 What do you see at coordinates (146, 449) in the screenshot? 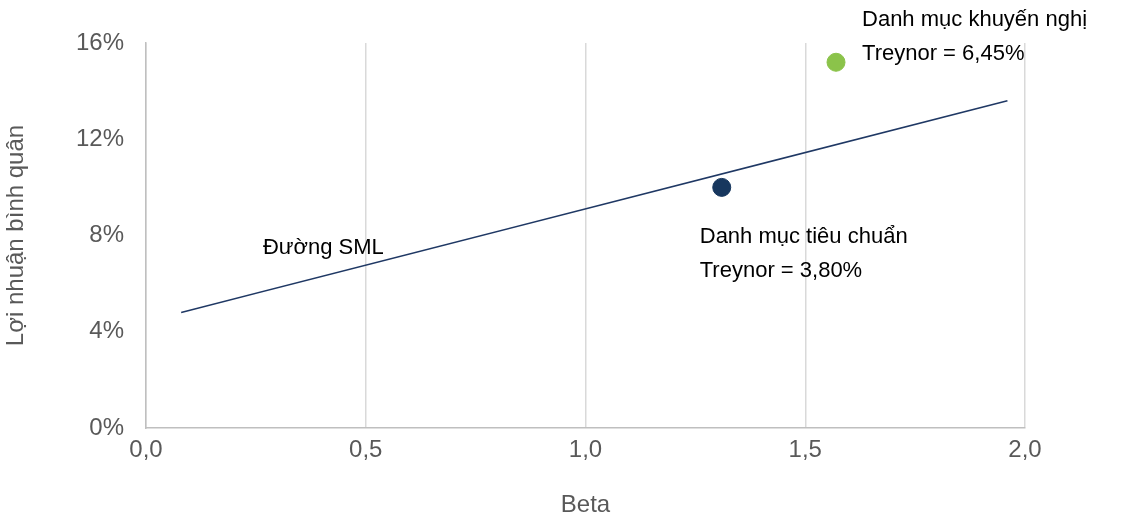
I see `x-tick-label: 0,0` at bounding box center [146, 449].